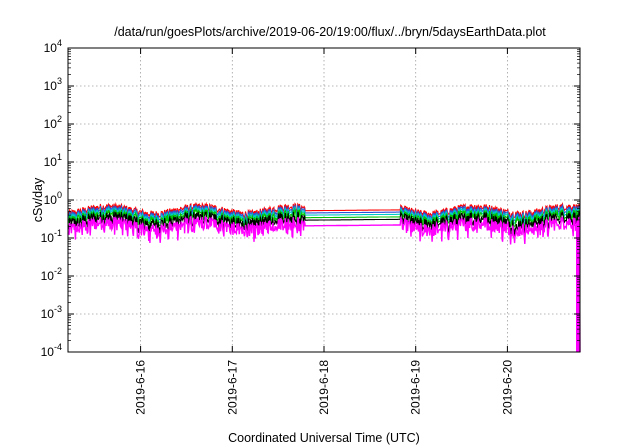 This screenshot has width=640, height=448. Describe the element at coordinates (53, 160) in the screenshot. I see `y-tick-label: 10¹` at that location.